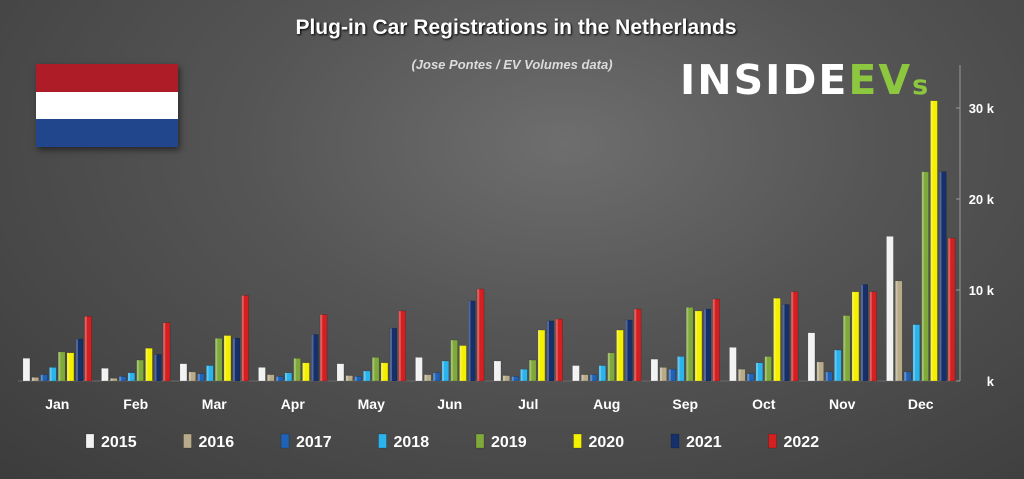  Describe the element at coordinates (629, 350) in the screenshot. I see `bar-2021-Aug` at that location.